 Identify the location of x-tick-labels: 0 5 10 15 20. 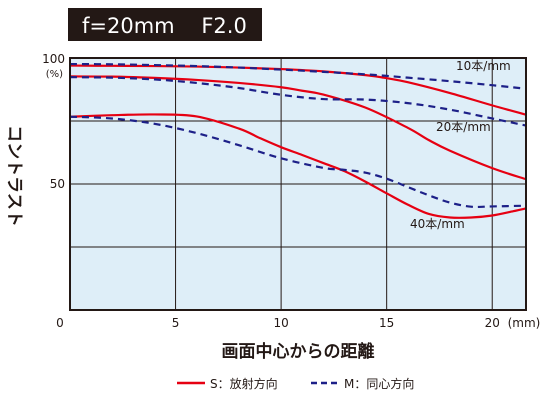
(278, 323).